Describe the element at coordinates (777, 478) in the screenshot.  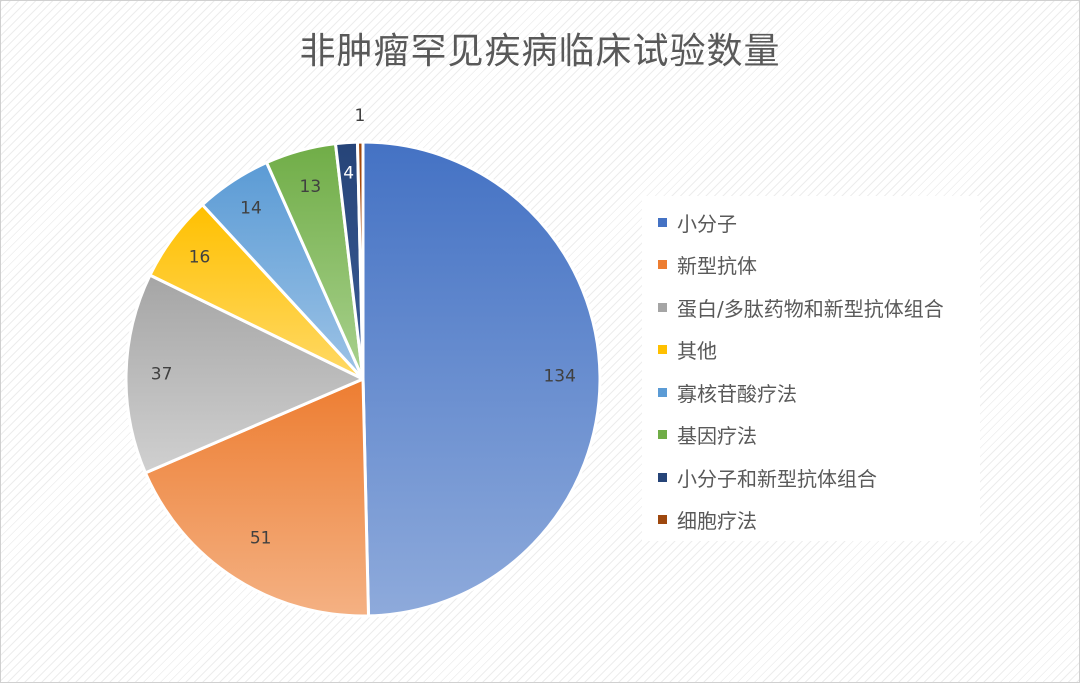
I see `legend-label: 小分子和新型抗体组合` at that location.